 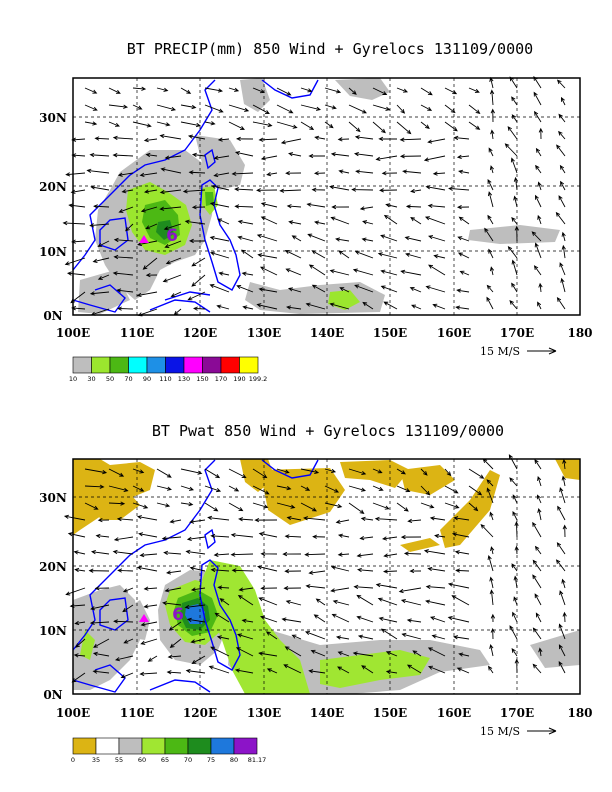 I want to click on colorbar-label: 110, so click(x=165, y=379).